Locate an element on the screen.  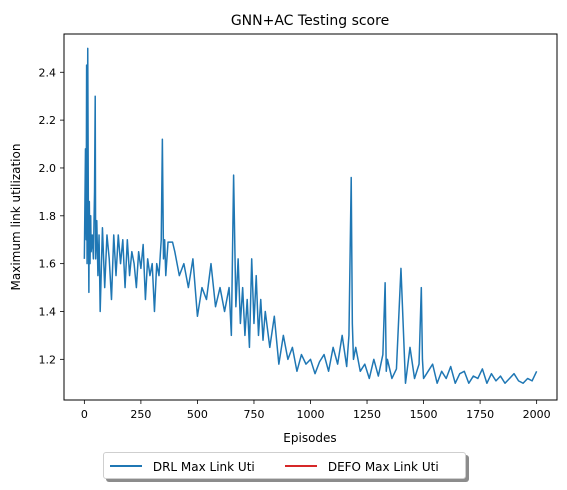
x-tick-label: 0 is located at coordinates (84, 414).